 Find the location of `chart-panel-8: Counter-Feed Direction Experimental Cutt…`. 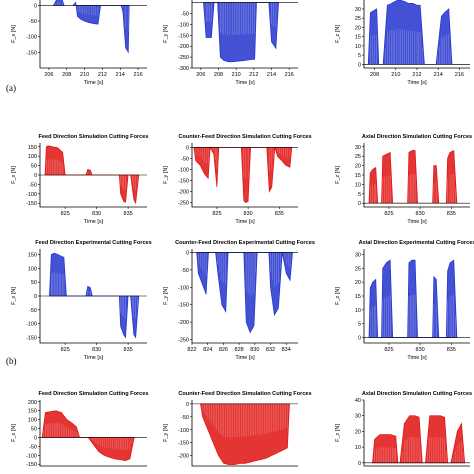

chart-panel-8: Counter-Feed Direction Experimental Cutt… is located at coordinates (239, 300).